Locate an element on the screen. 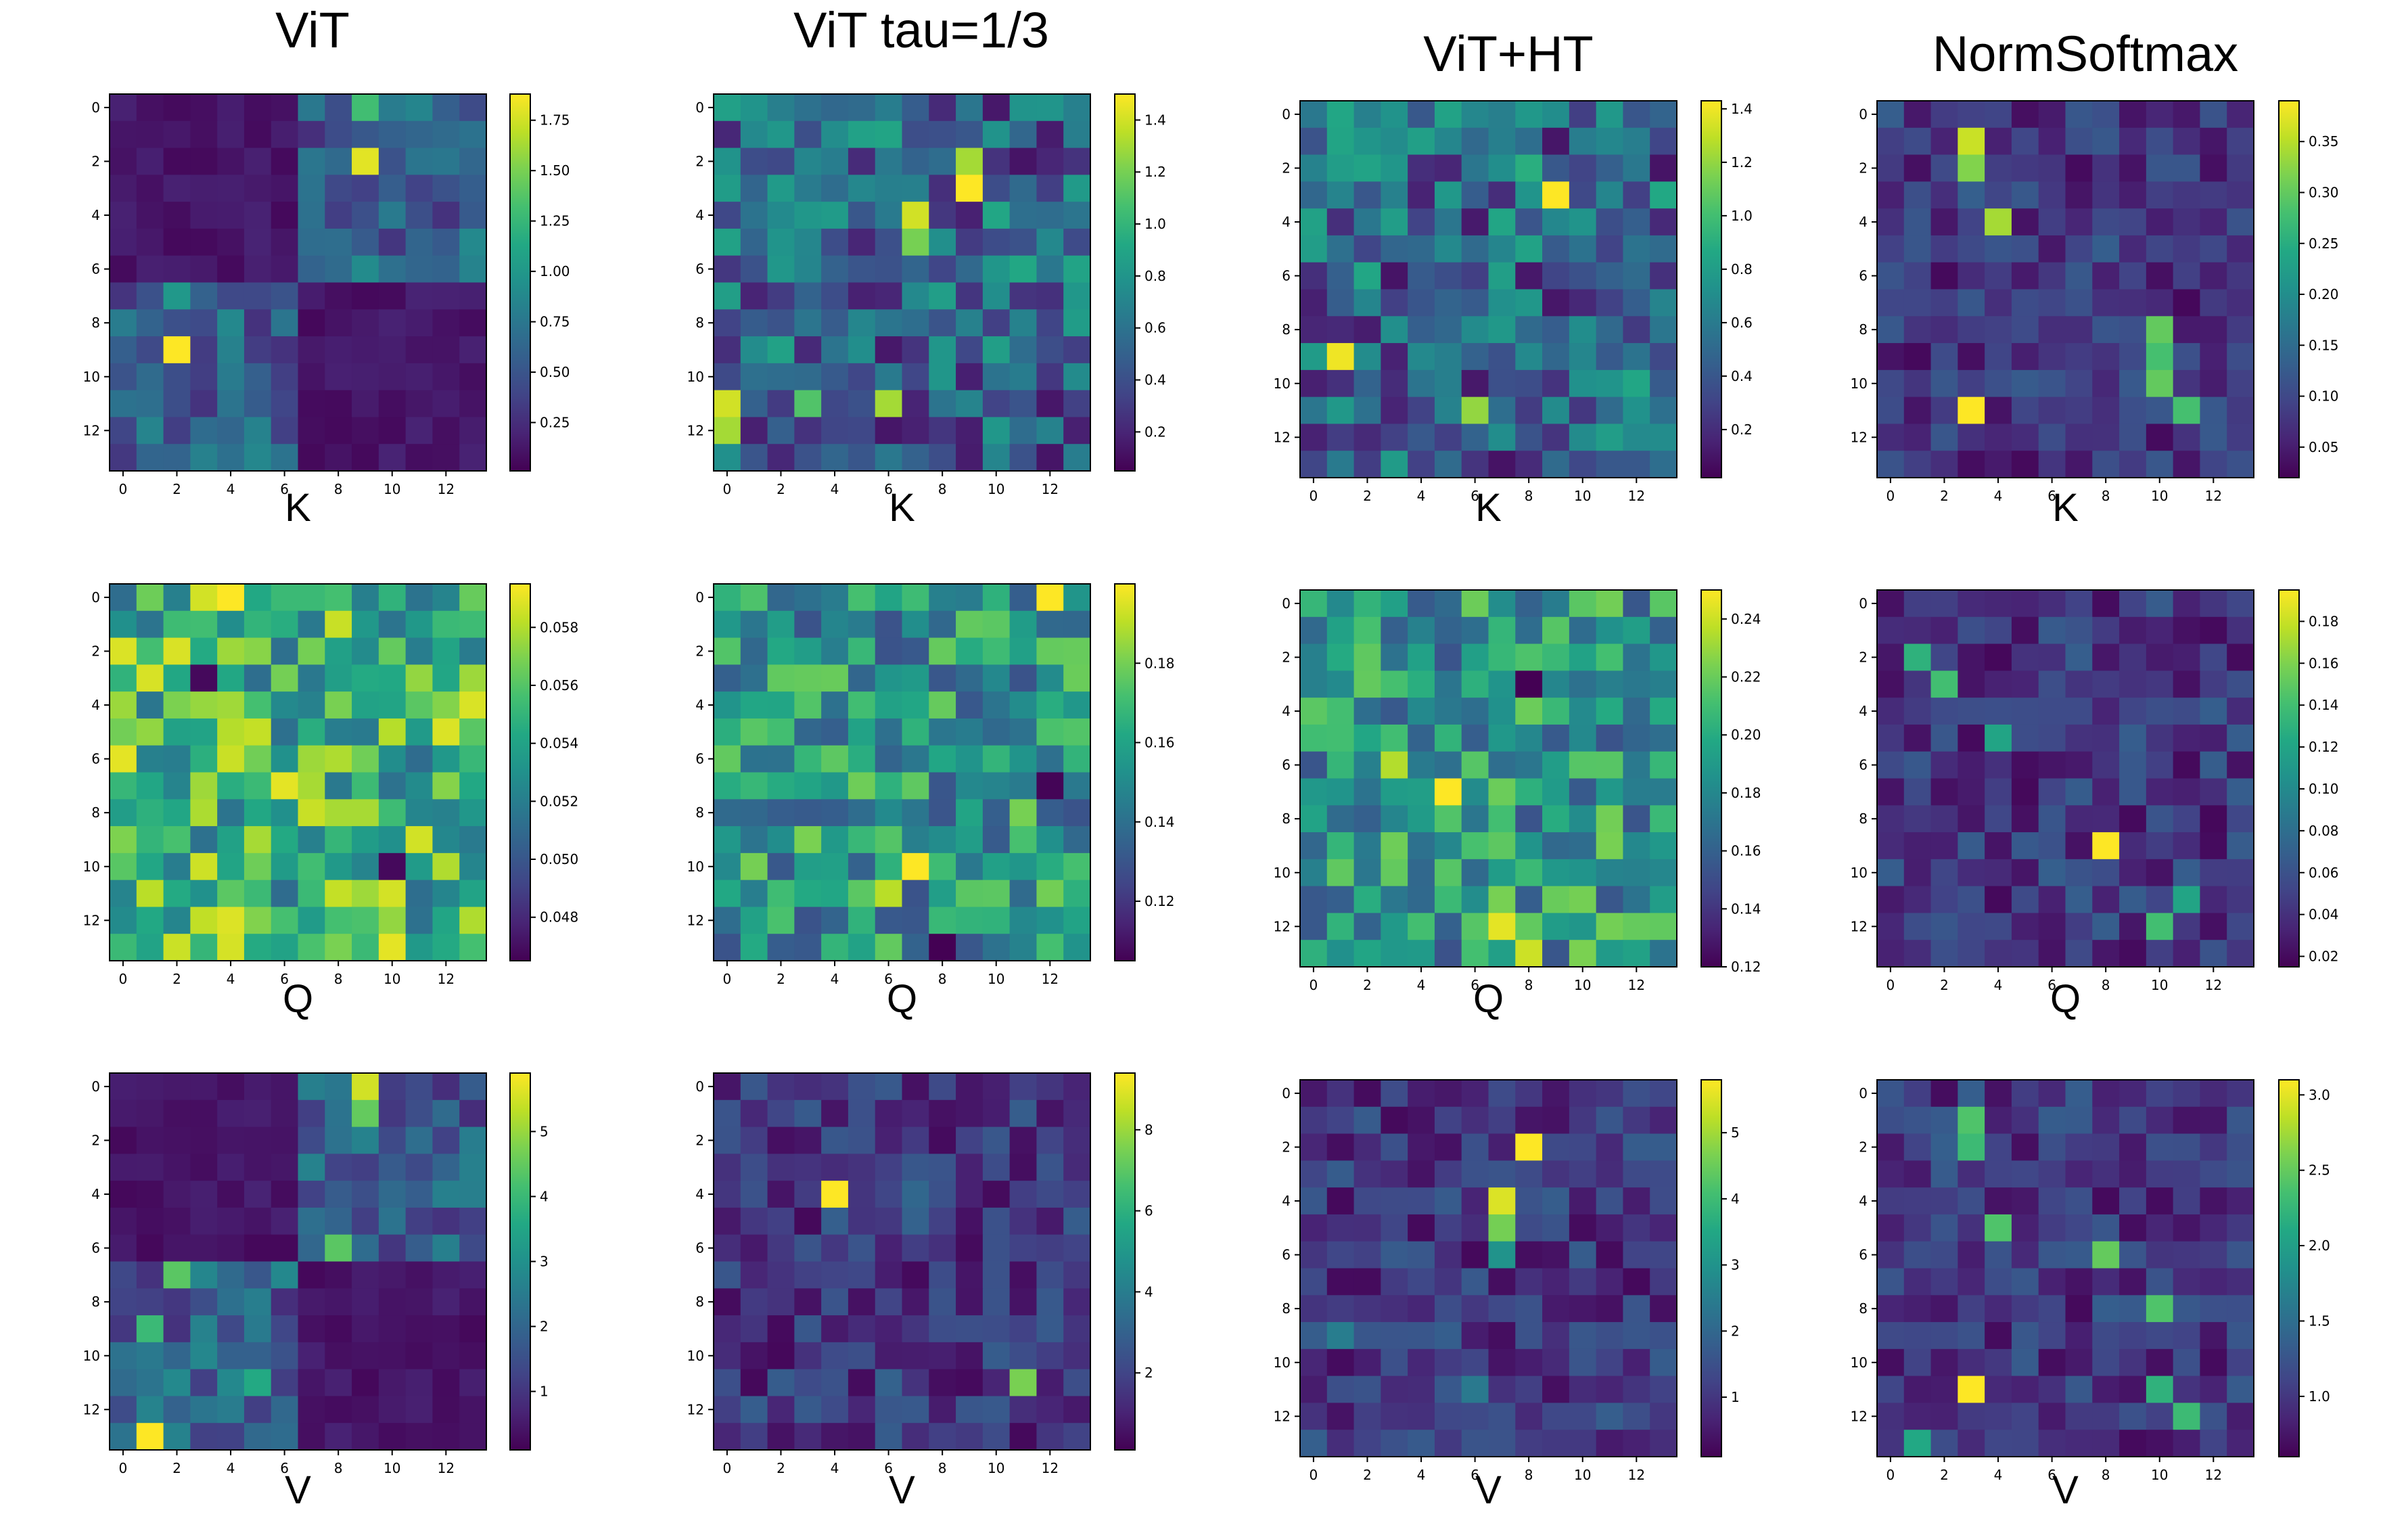 The height and width of the screenshot is (1525, 2408). column-title-vit-ht: ViT+HT is located at coordinates (1508, 54).